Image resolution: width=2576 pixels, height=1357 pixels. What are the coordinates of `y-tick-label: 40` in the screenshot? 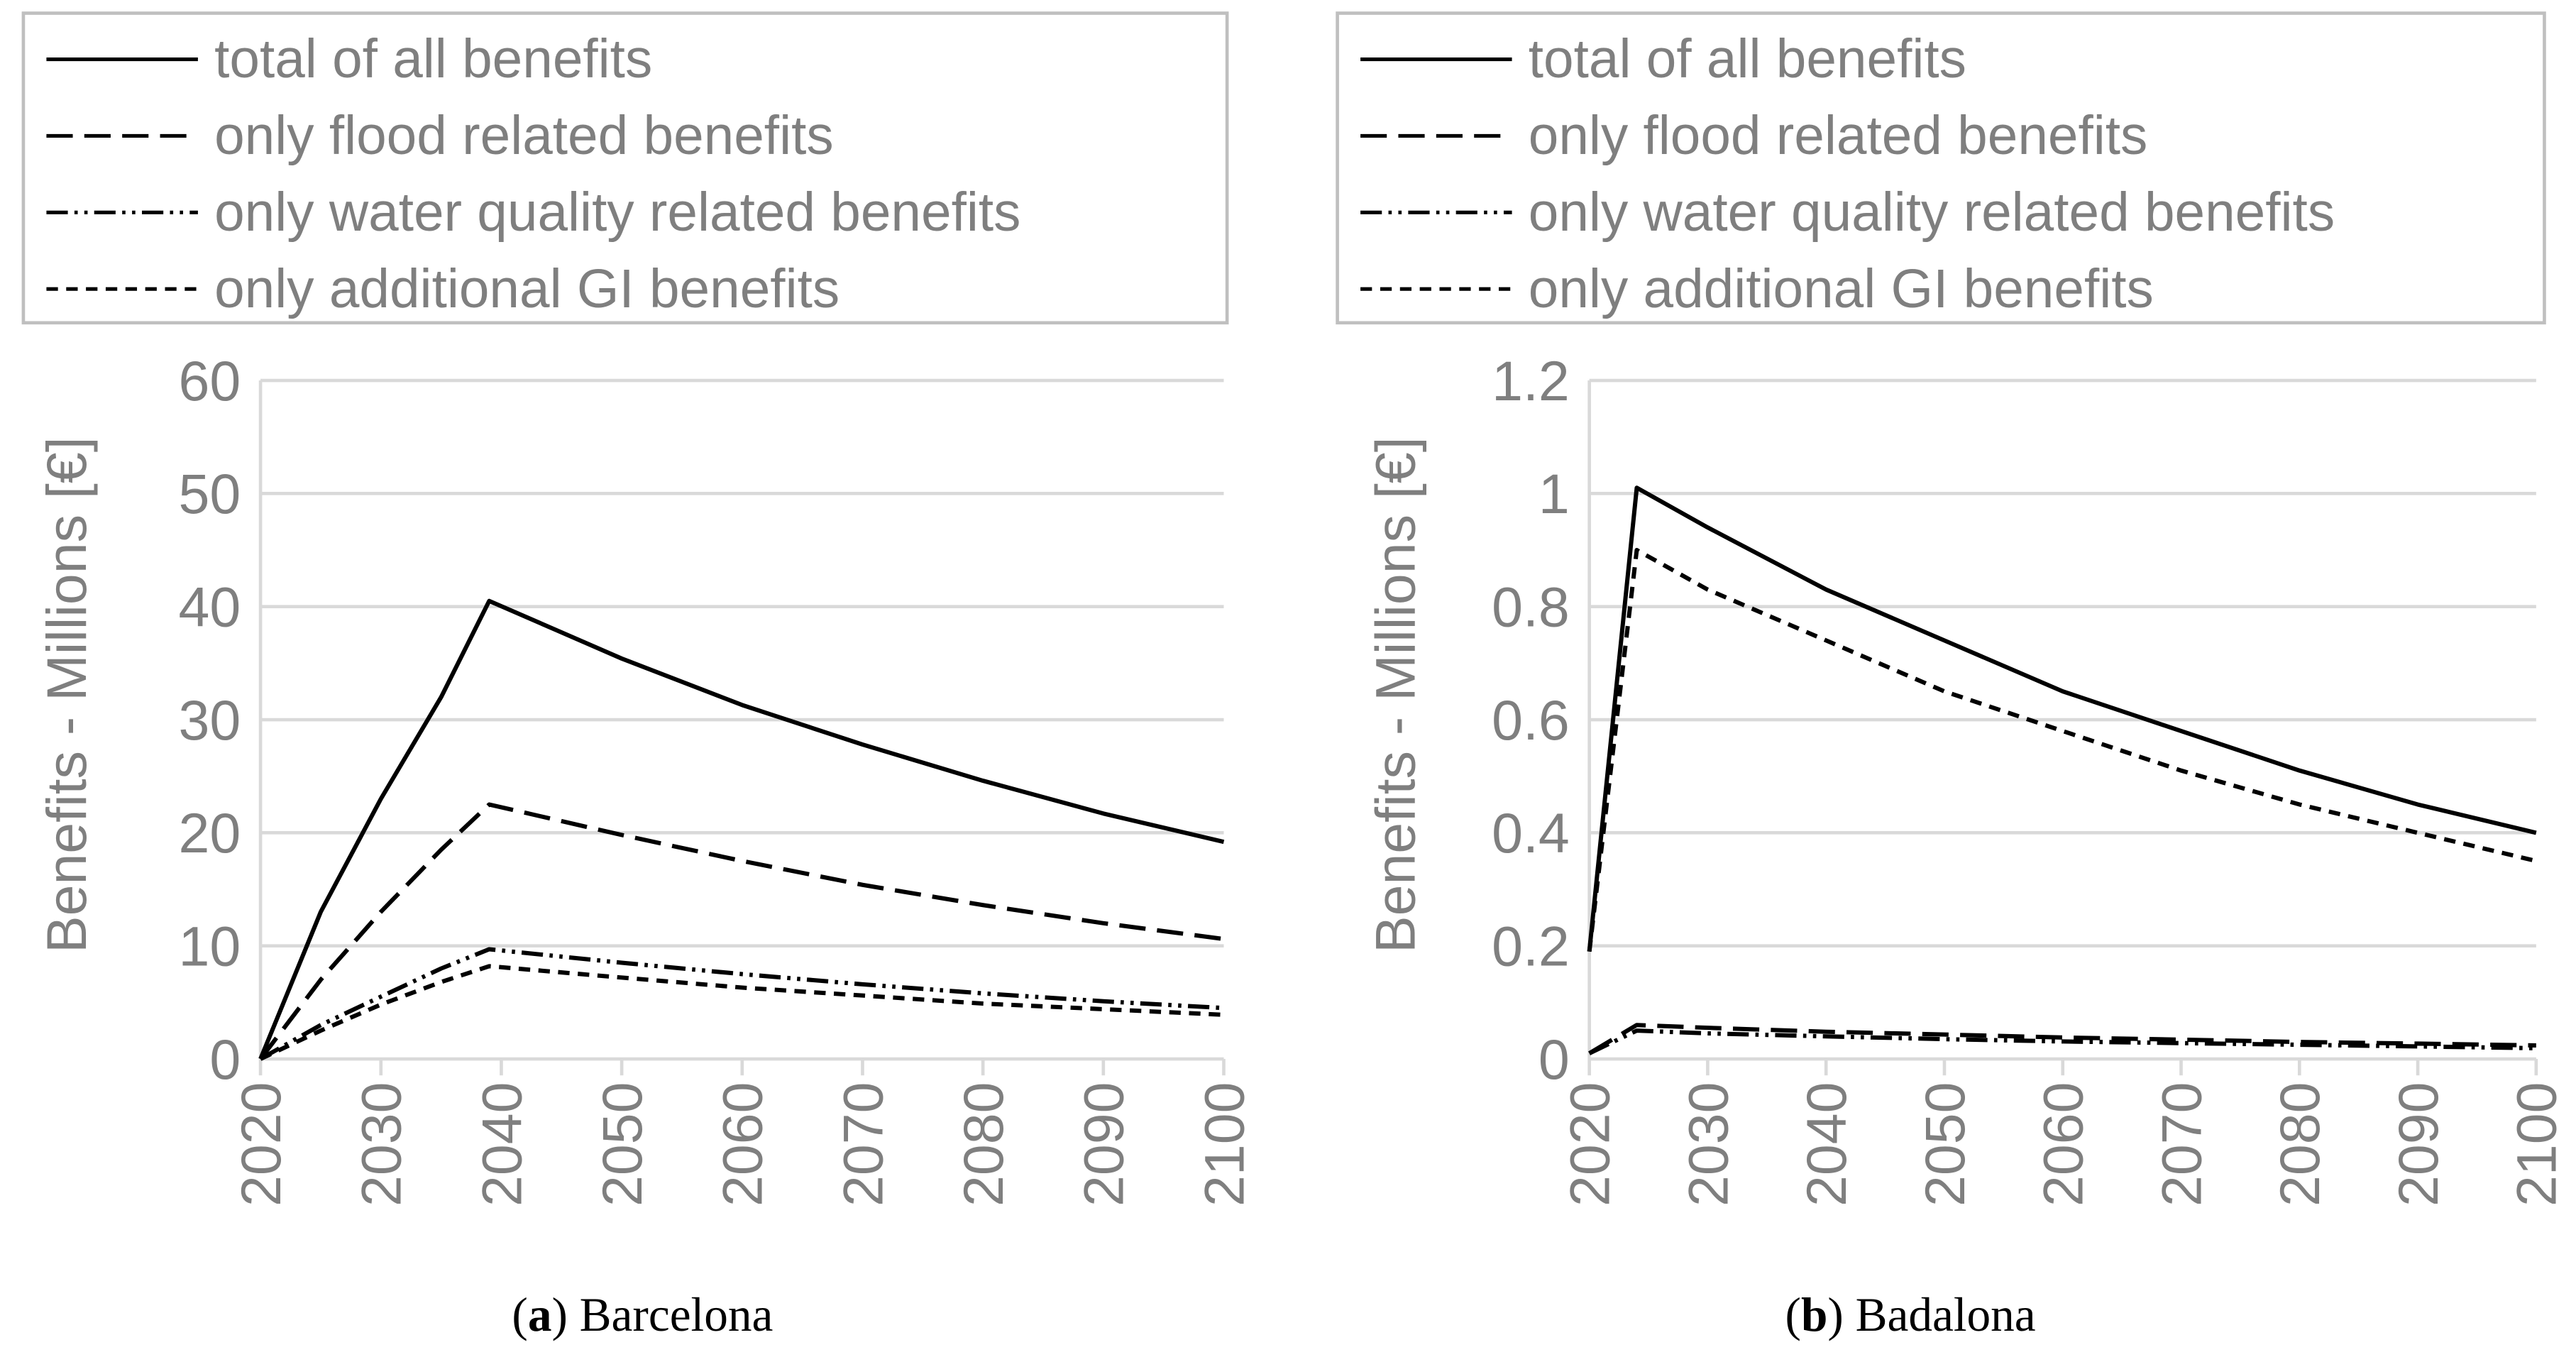 It's located at (209, 607).